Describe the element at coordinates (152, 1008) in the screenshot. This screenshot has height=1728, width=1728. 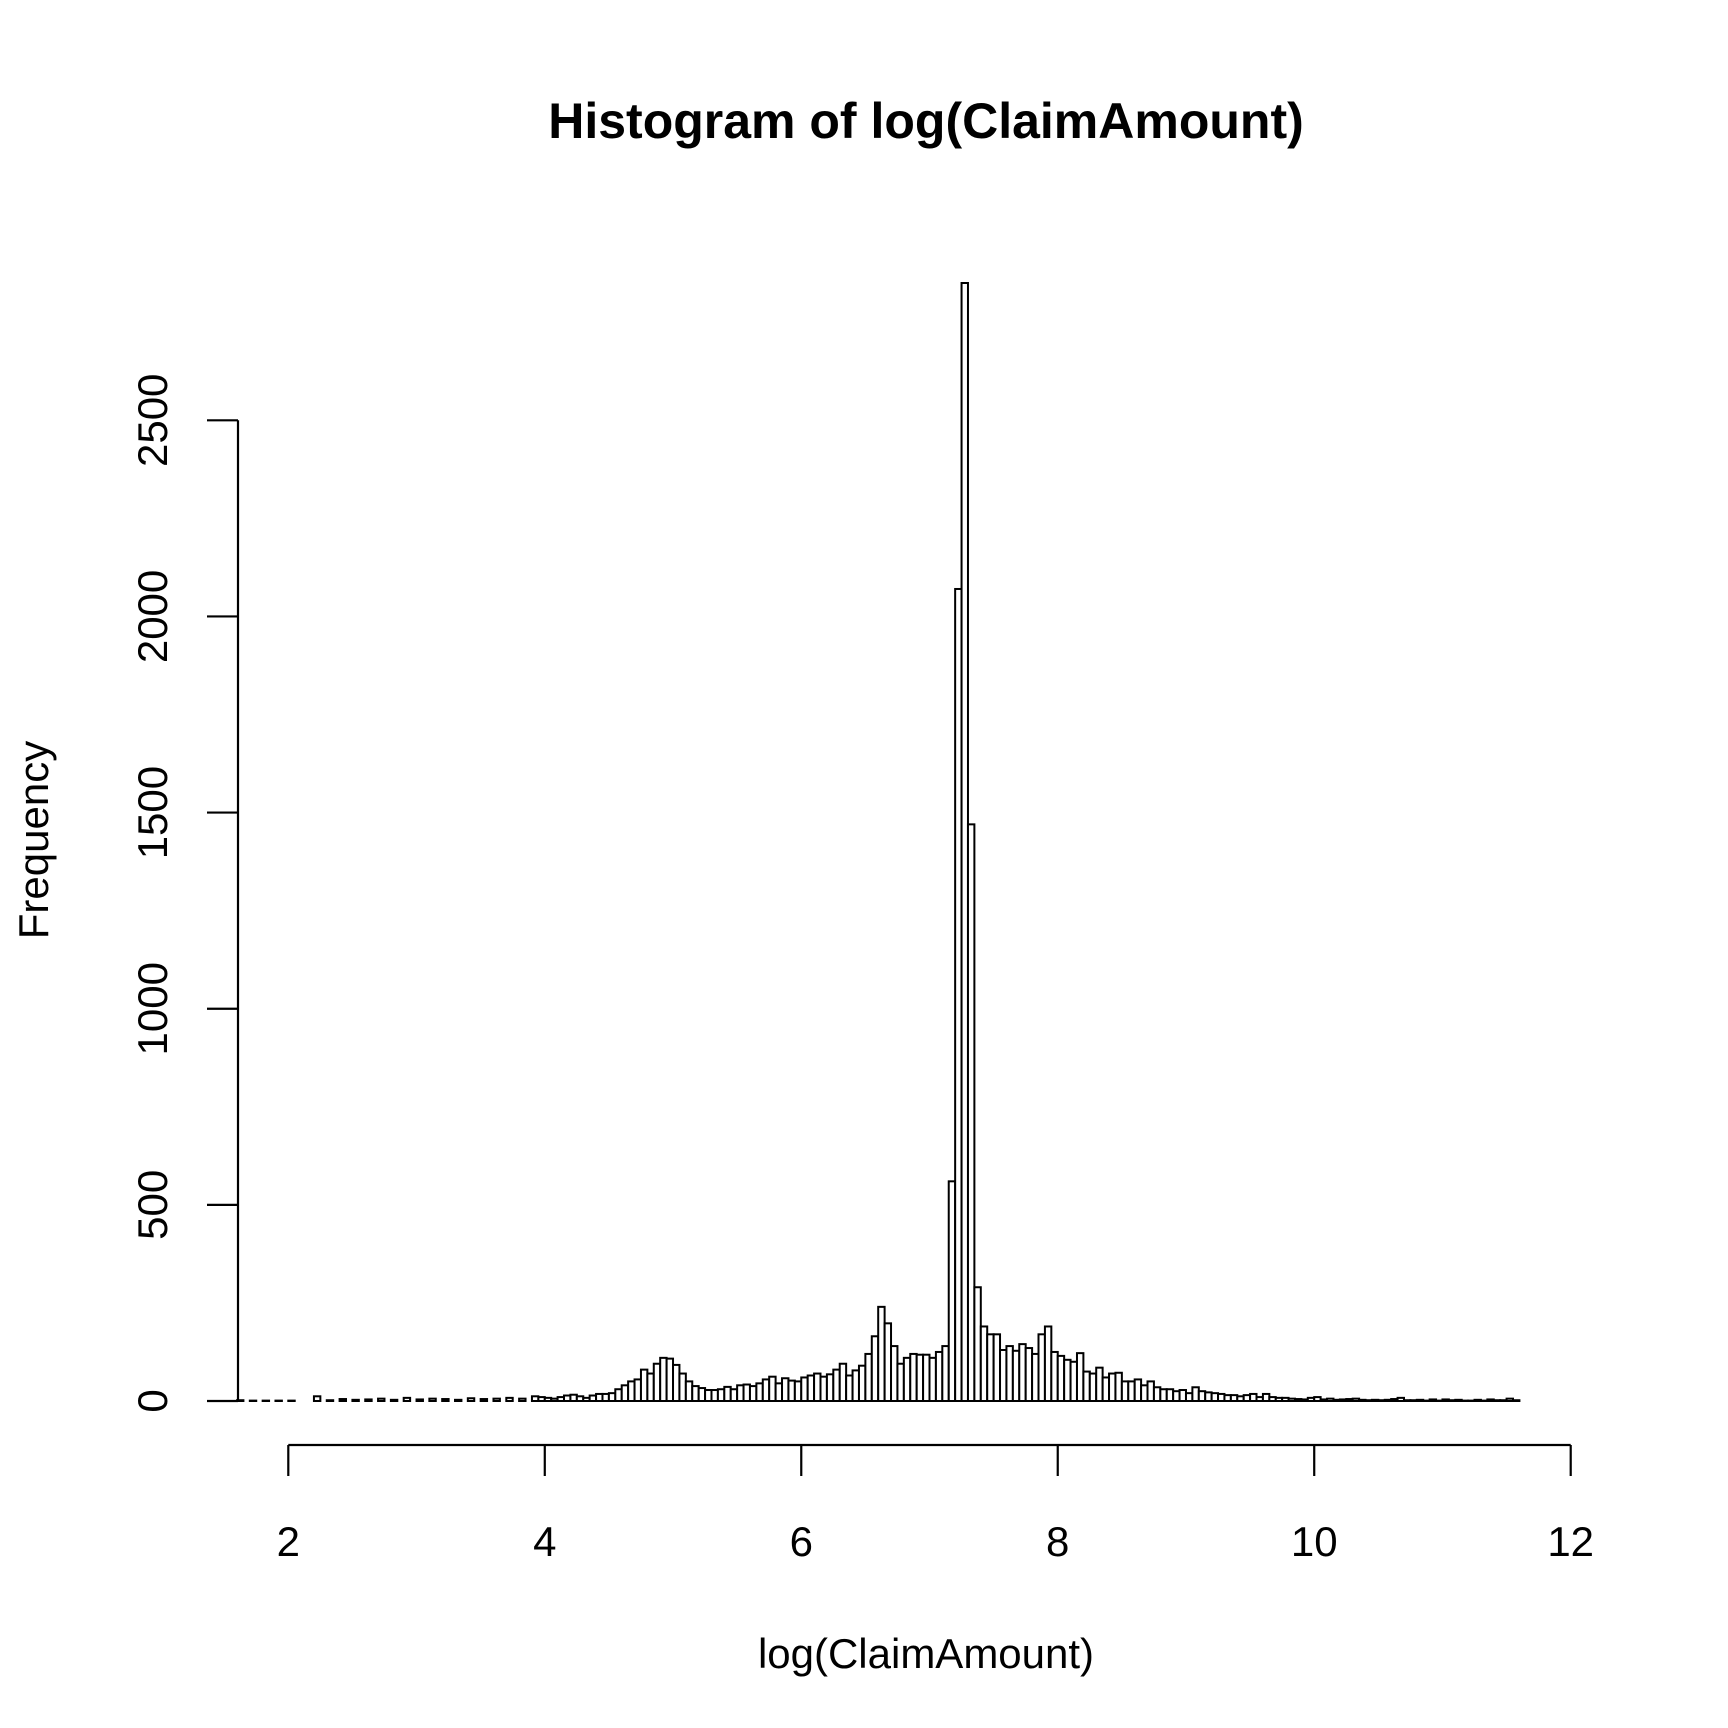
I see `y-tick-label: 1000` at that location.